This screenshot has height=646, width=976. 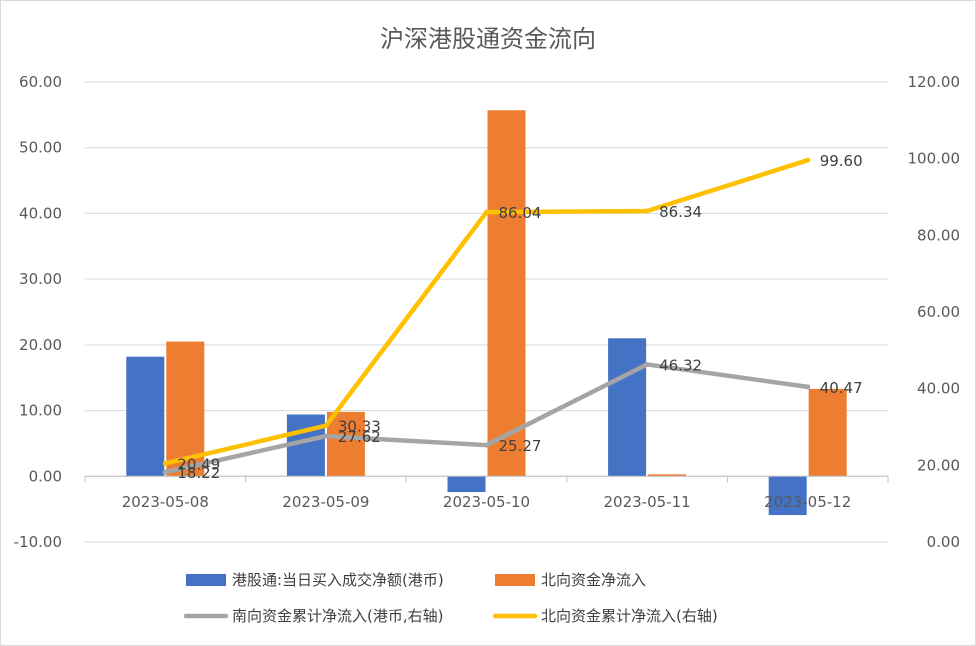 What do you see at coordinates (938, 465) in the screenshot?
I see `y-right-tick-label: 20.00` at bounding box center [938, 465].